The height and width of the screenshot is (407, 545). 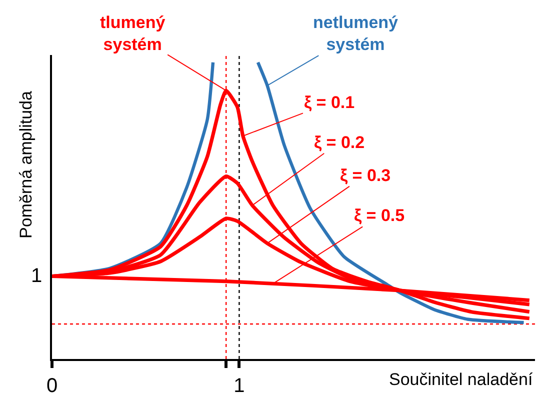 I want to click on x-tick-label: 0, so click(x=52, y=385).